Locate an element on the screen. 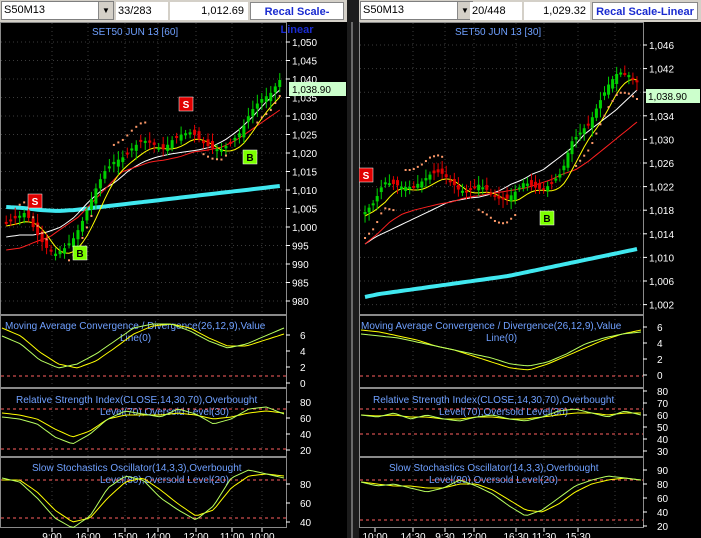 The image size is (701, 538). time-tick-label: 16:30 is located at coordinates (515, 535).